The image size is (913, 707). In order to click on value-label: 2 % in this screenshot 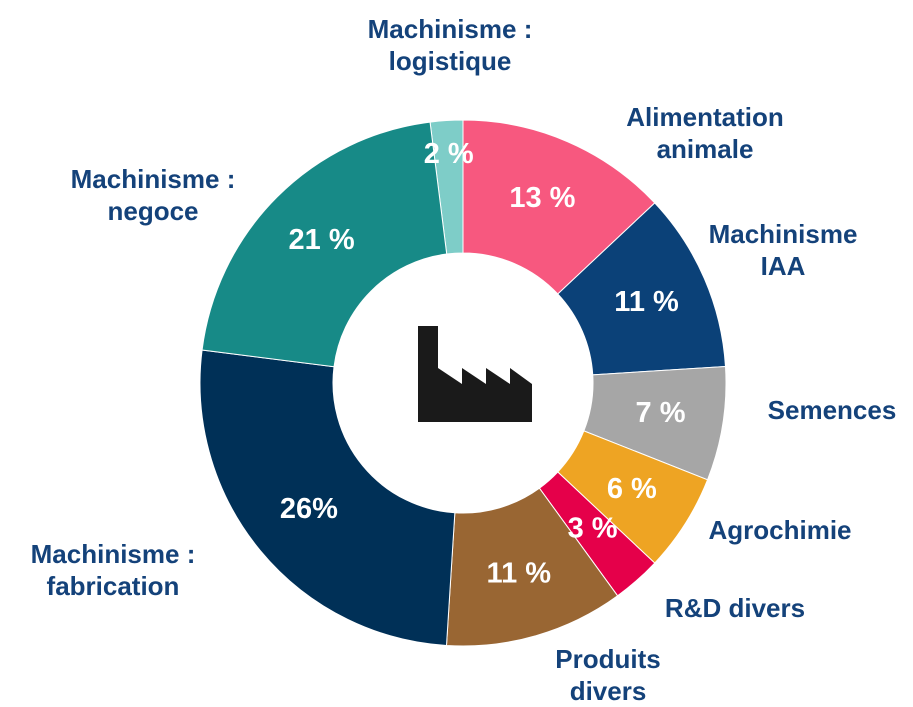, I will do `click(449, 154)`.